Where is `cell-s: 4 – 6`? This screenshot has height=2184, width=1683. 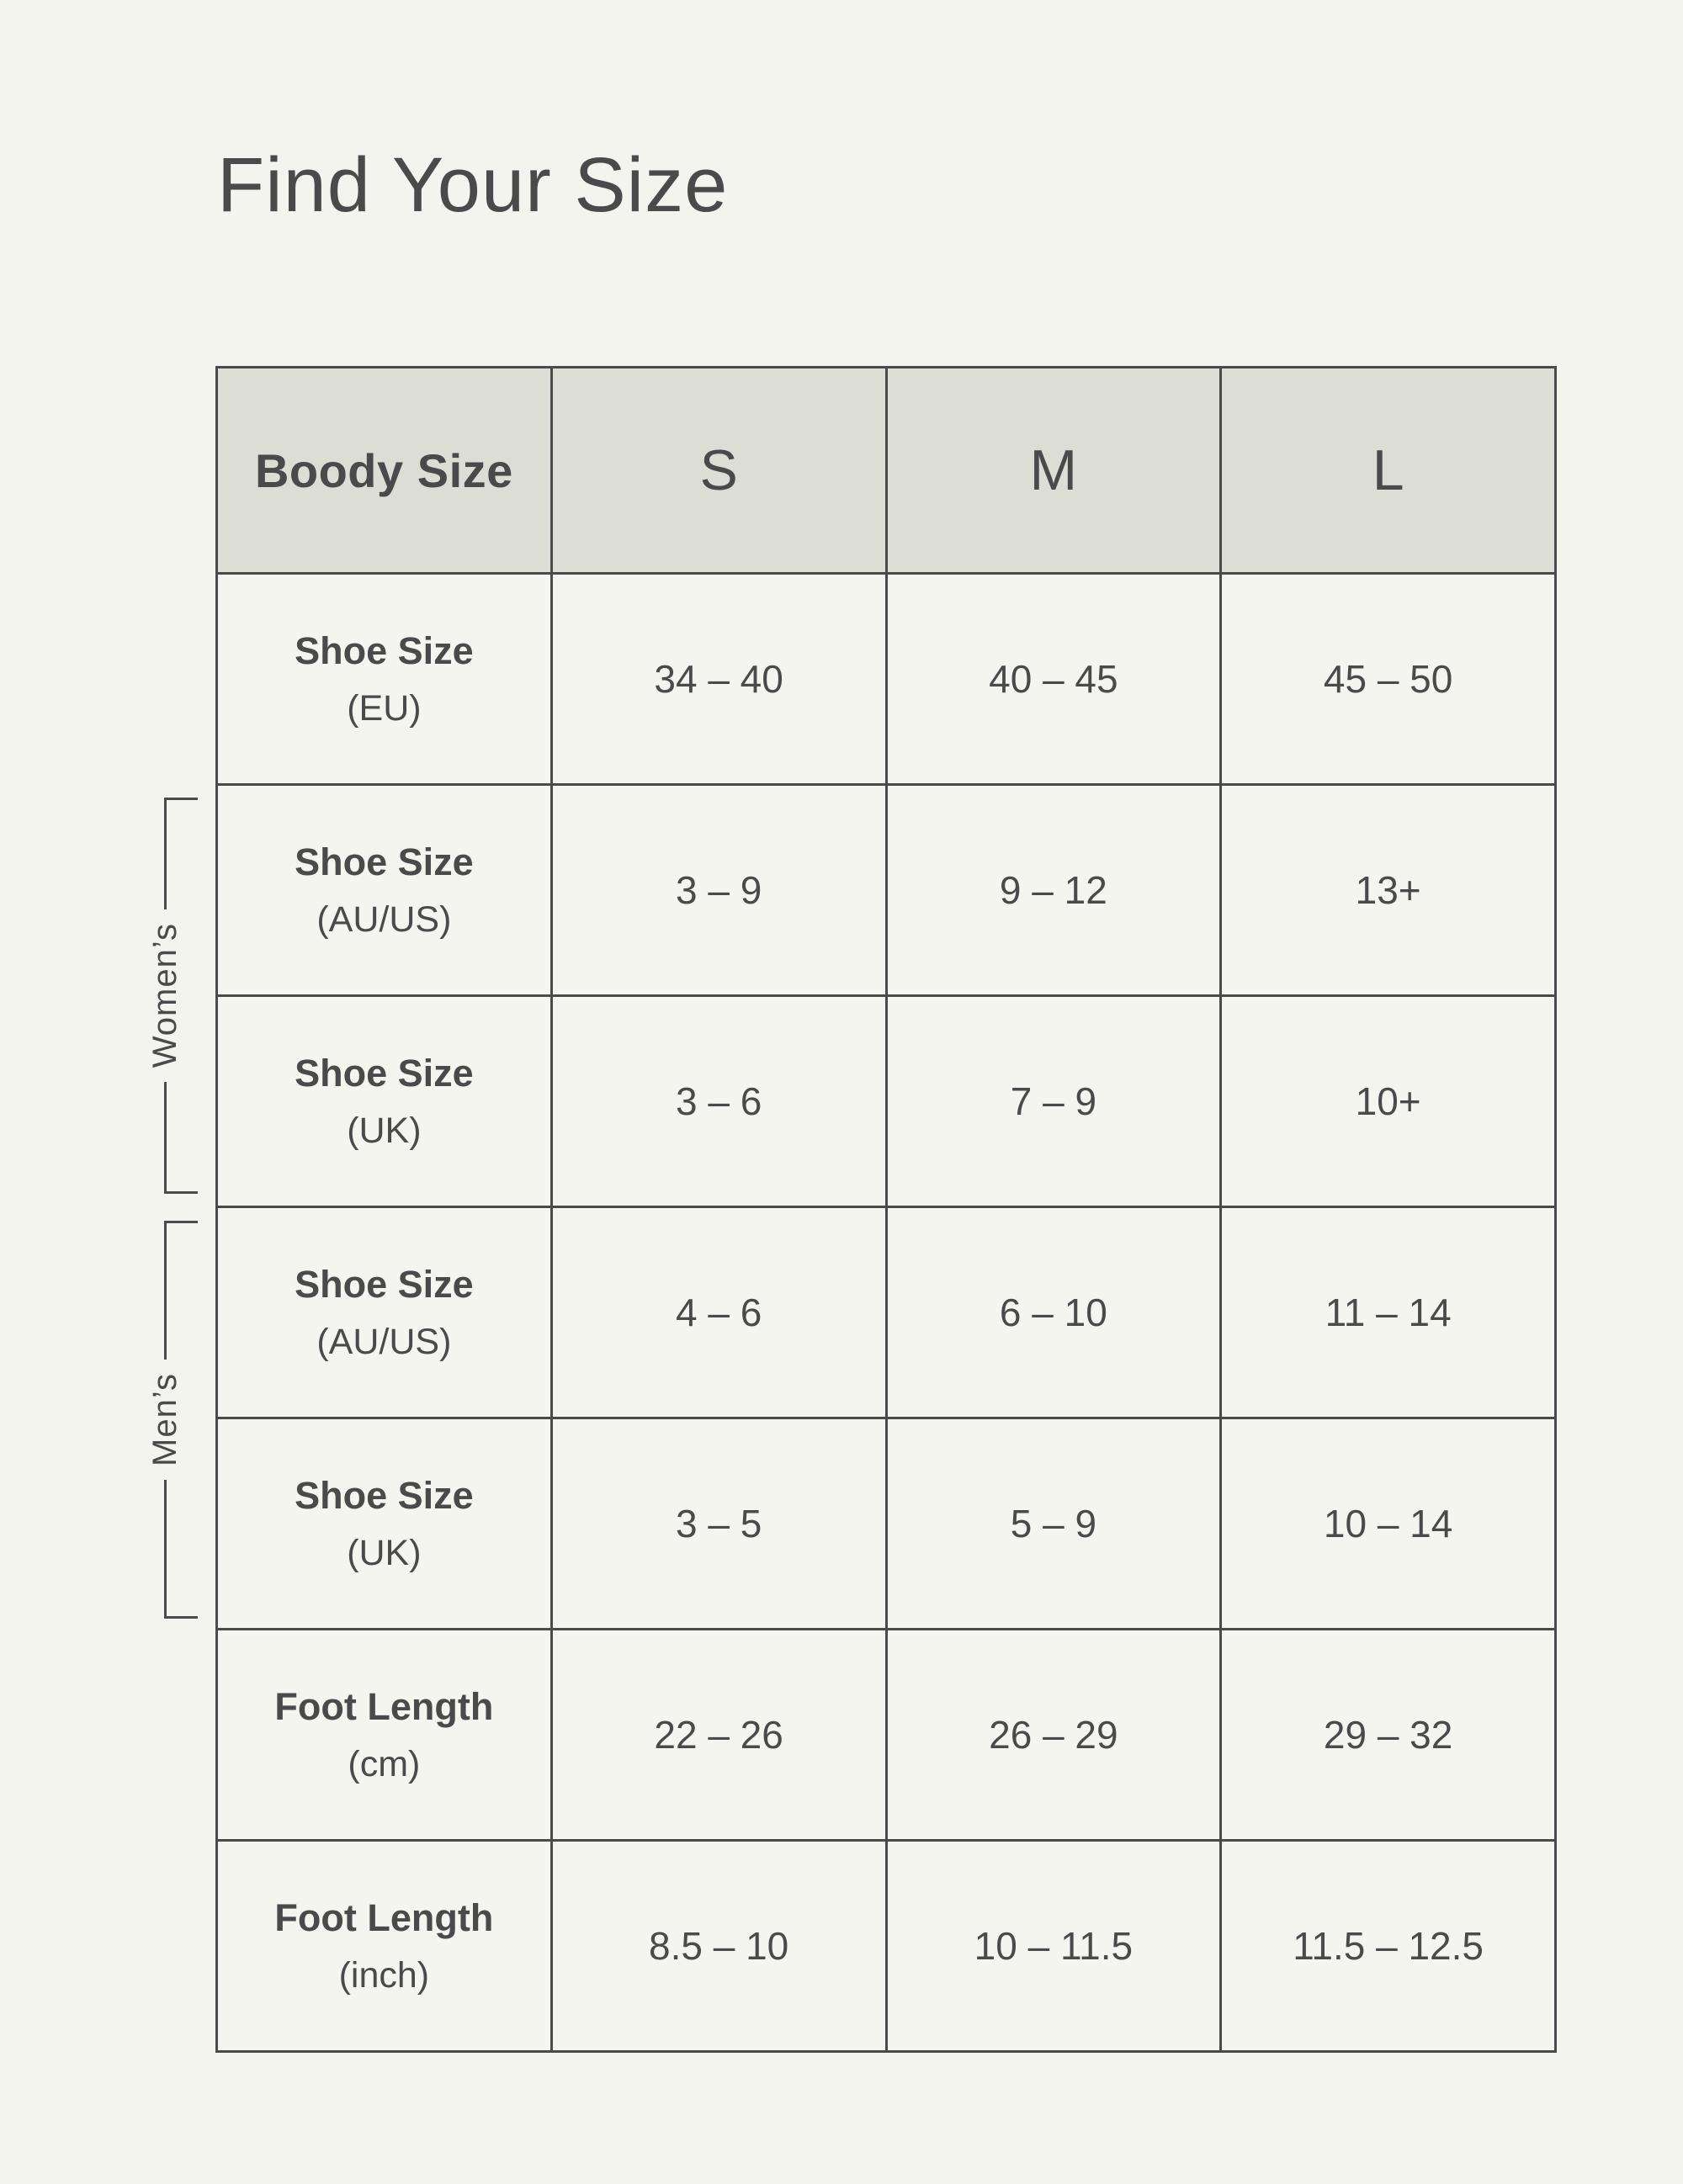
cell-s: 4 – 6 is located at coordinates (718, 1312).